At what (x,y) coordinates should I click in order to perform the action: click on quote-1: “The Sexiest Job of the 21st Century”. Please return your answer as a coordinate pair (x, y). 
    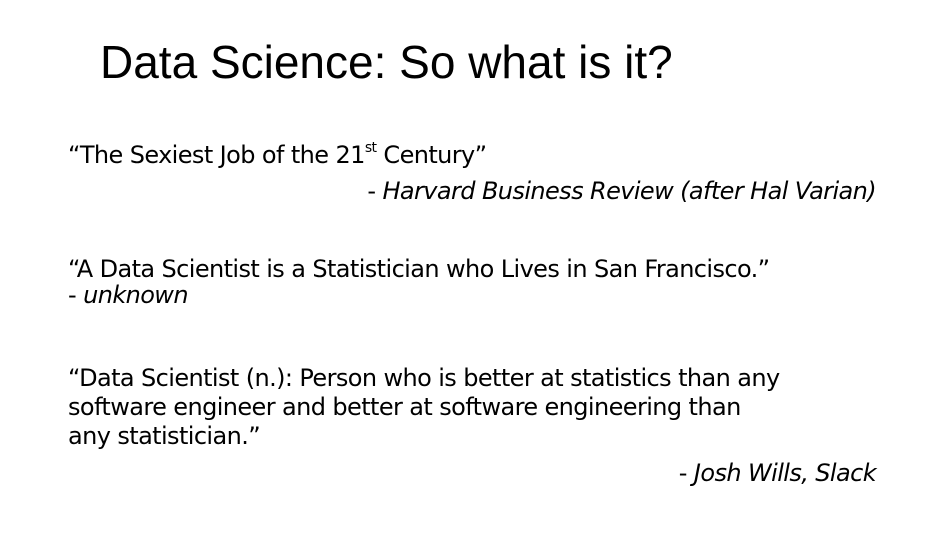
    Looking at the image, I should click on (277, 155).